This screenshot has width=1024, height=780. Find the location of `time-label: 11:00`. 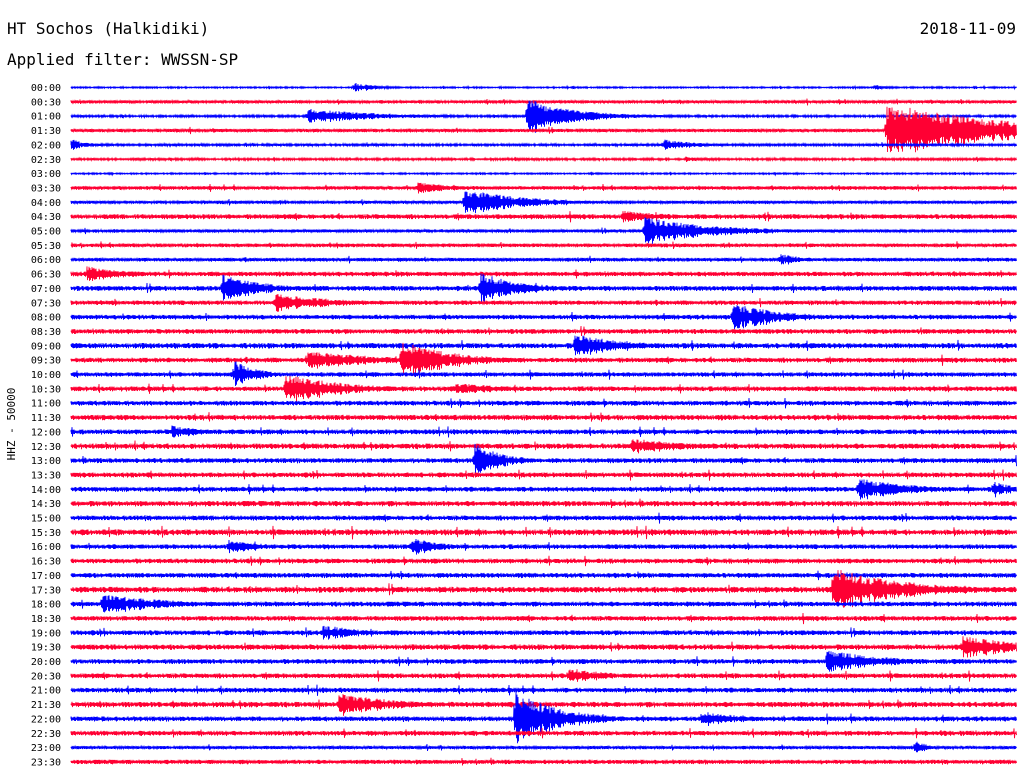

time-label: 11:00 is located at coordinates (46, 404).